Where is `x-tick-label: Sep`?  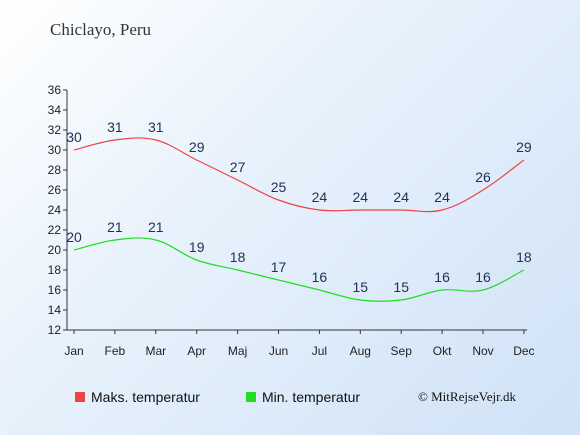
x-tick-label: Sep is located at coordinates (402, 351).